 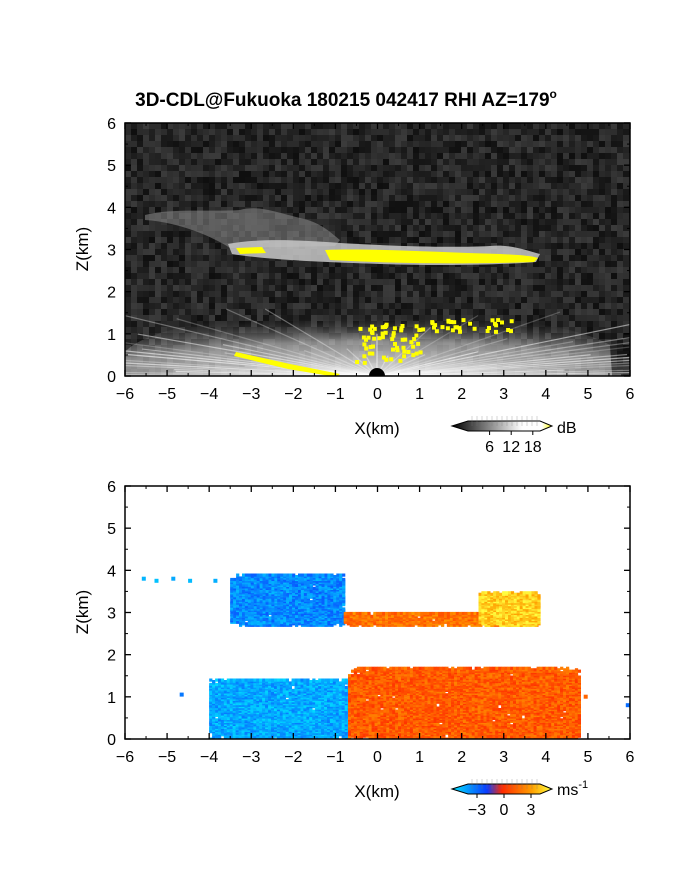 I want to click on colorbar-tick-label: 6, so click(x=489, y=447).